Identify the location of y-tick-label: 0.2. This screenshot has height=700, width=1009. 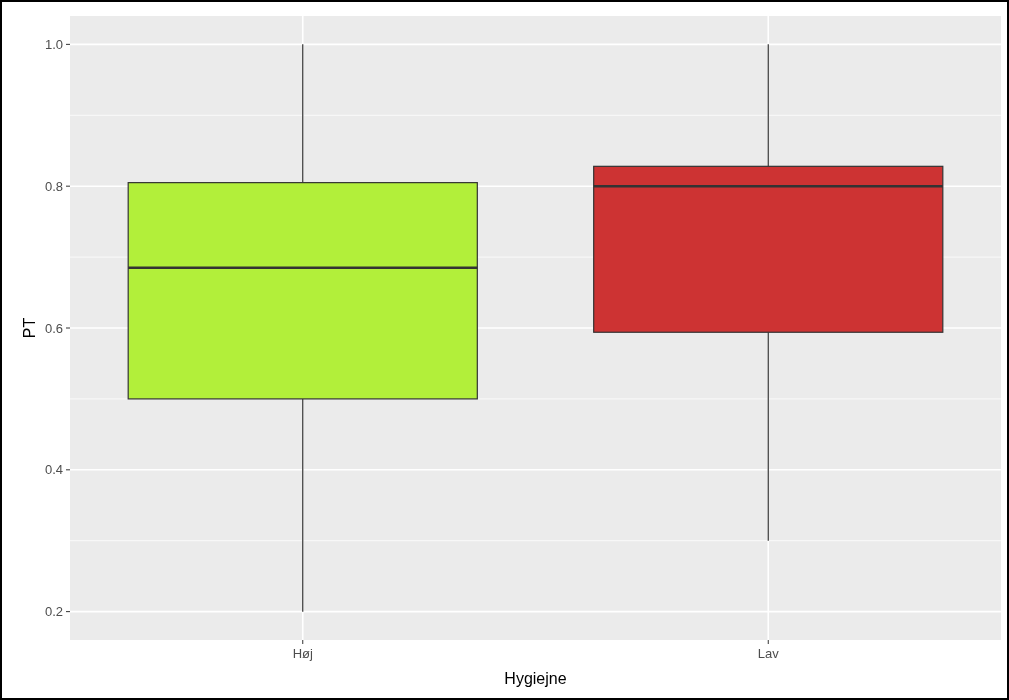
(53, 612).